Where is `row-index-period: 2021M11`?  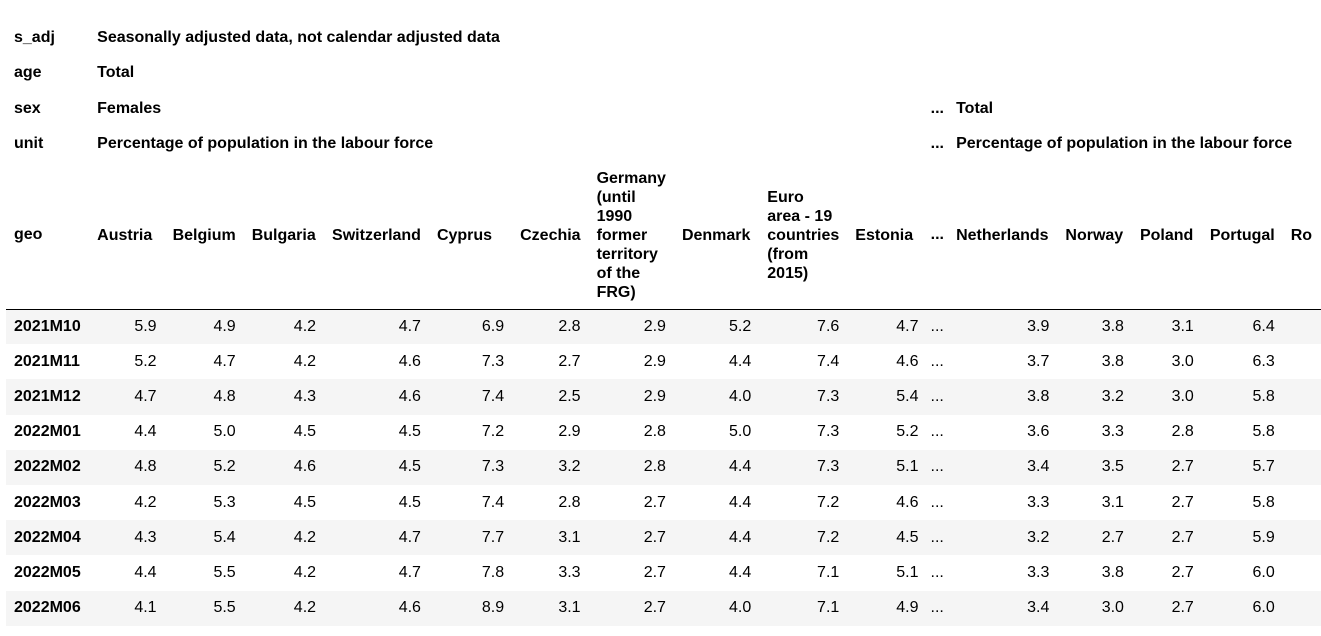
row-index-period: 2021M11 is located at coordinates (47, 361).